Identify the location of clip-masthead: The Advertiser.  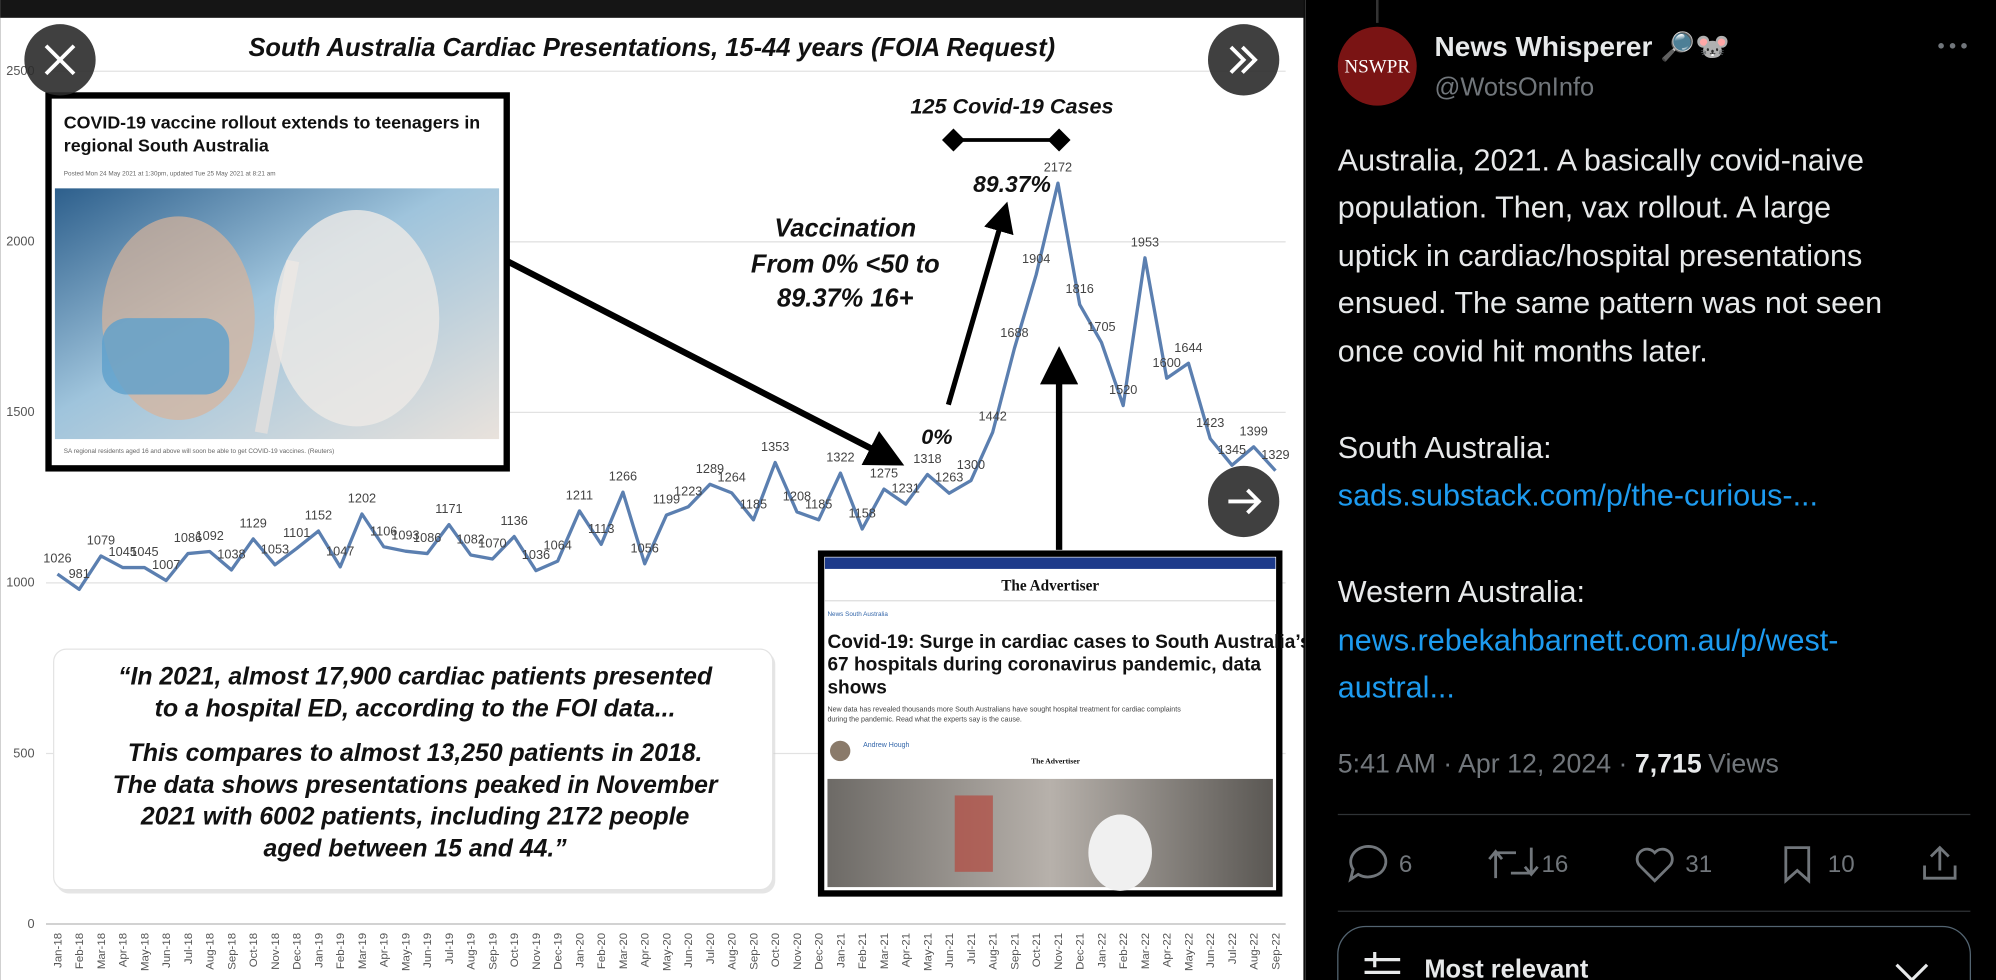
(1050, 586).